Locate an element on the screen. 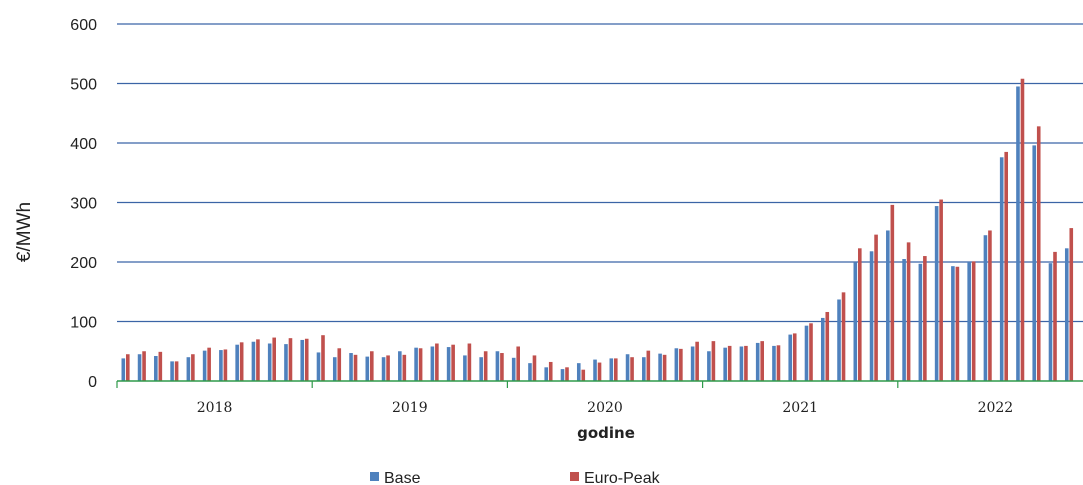  y-tick-label: 300 is located at coordinates (83, 204).